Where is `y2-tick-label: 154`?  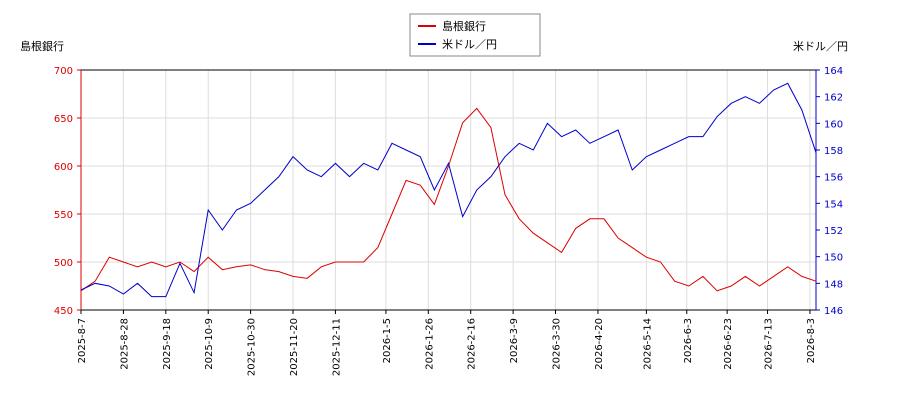 y2-tick-label: 154 is located at coordinates (833, 204).